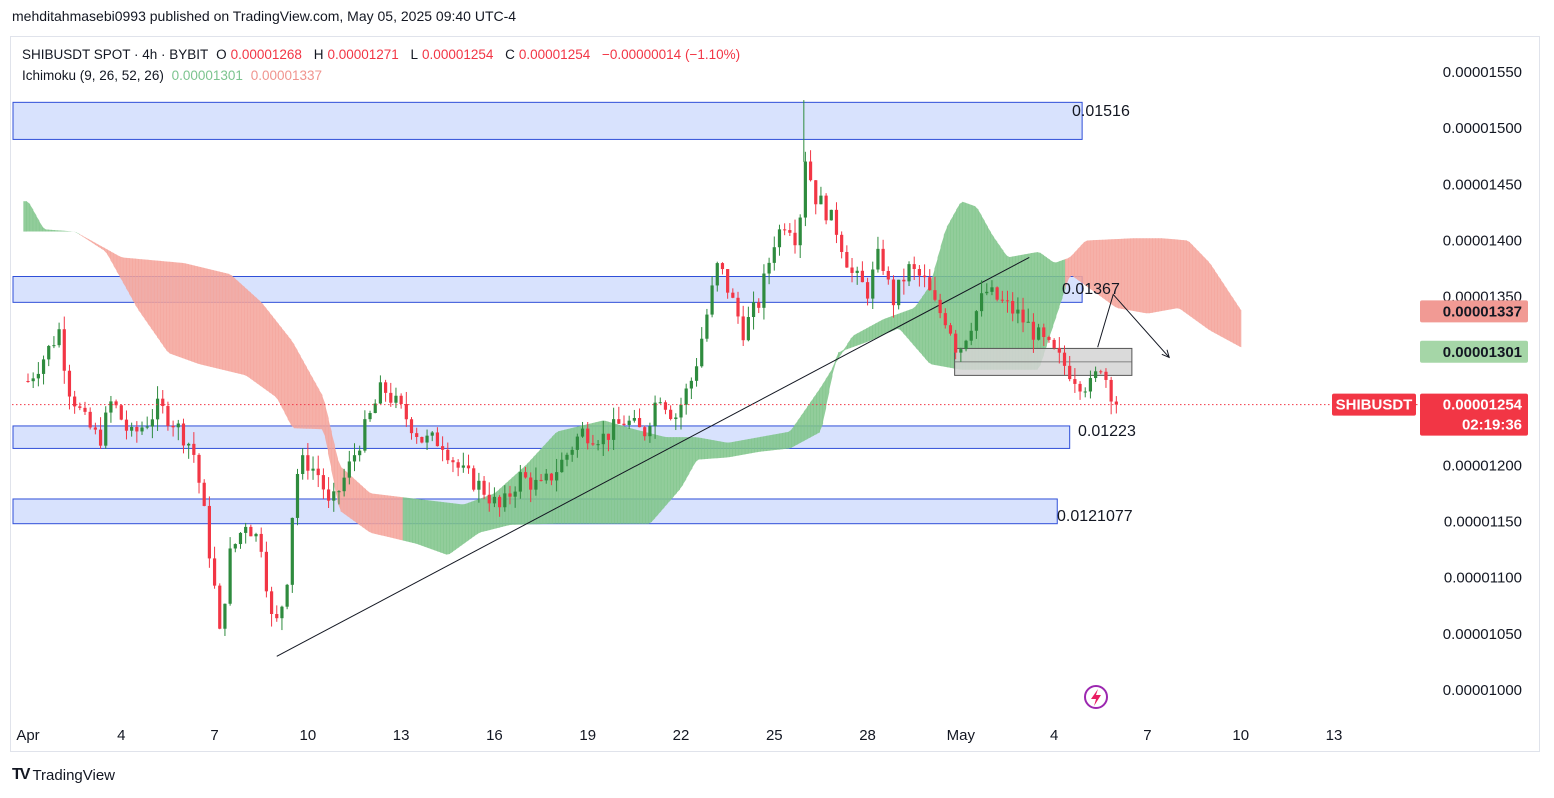 Image resolution: width=1554 pixels, height=798 pixels. I want to click on indicator-value-1: 0.00001301, so click(207, 75).